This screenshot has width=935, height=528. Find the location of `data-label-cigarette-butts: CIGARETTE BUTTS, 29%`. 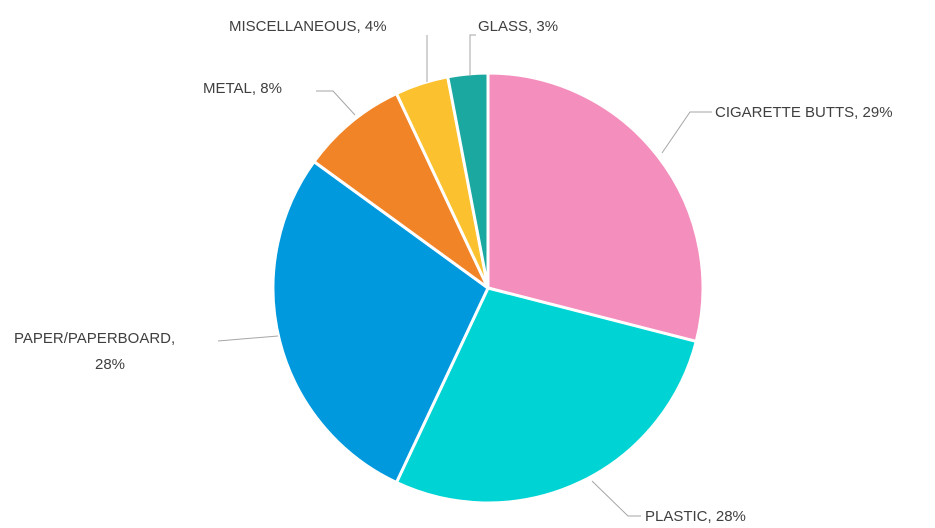

data-label-cigarette-butts: CIGARETTE BUTTS, 29% is located at coordinates (804, 112).